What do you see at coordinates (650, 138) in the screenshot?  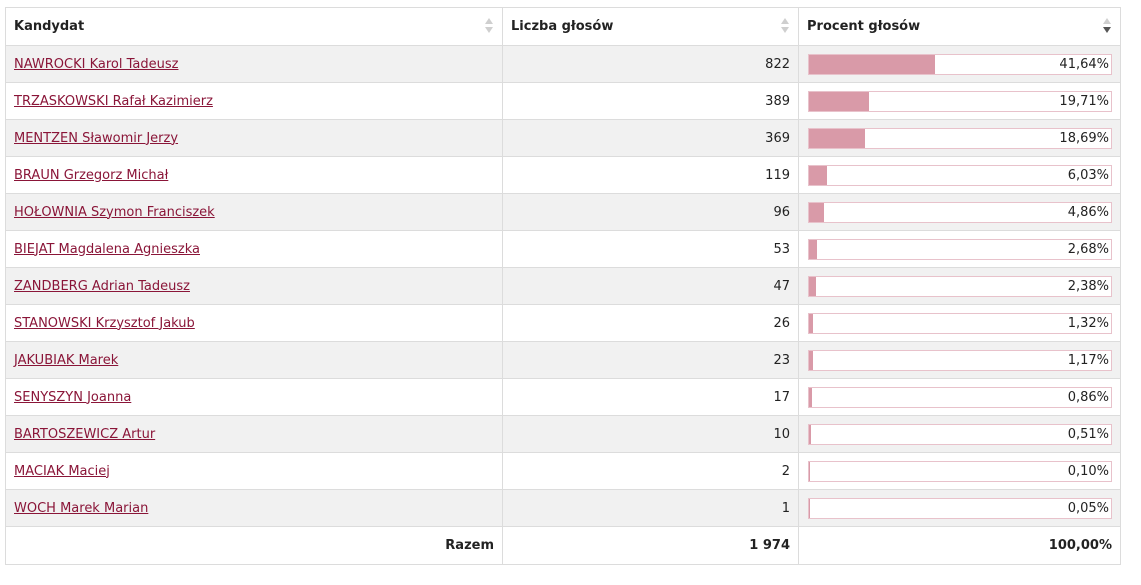 I see `votes-cell: 369` at bounding box center [650, 138].